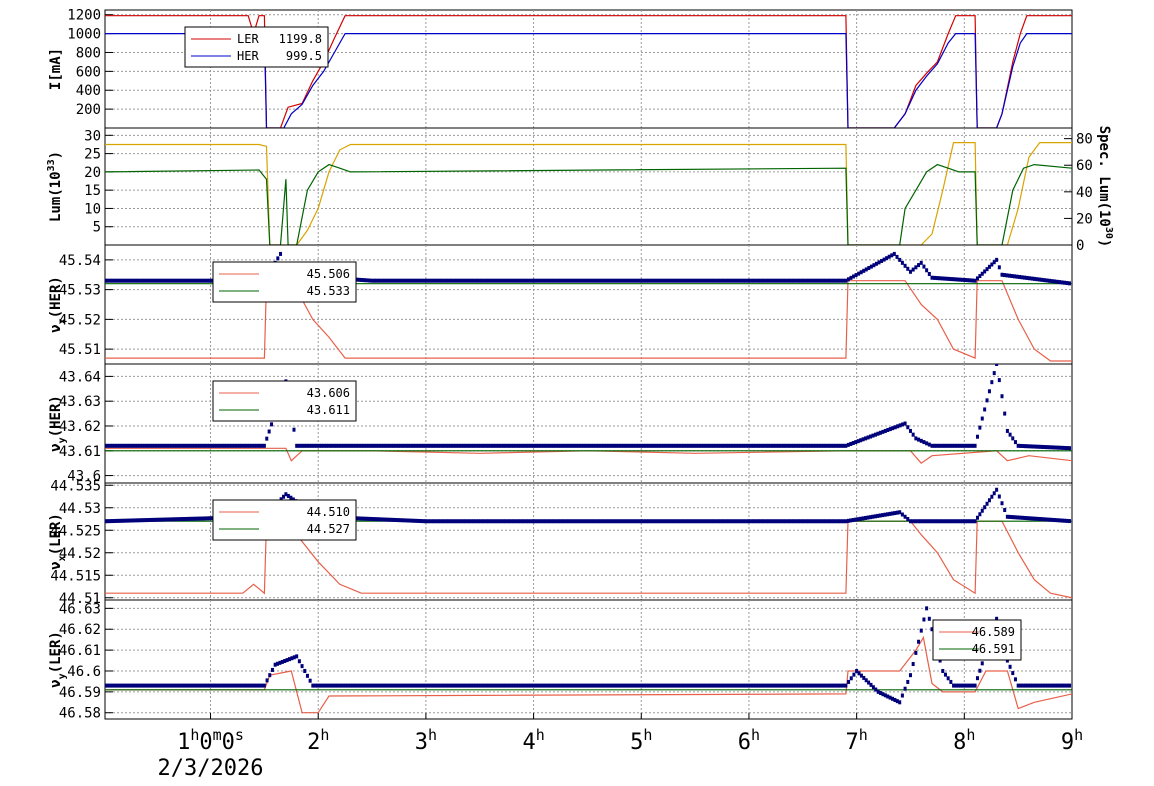  Describe the element at coordinates (248, 56) in the screenshot. I see `current-legend-name: HER` at that location.